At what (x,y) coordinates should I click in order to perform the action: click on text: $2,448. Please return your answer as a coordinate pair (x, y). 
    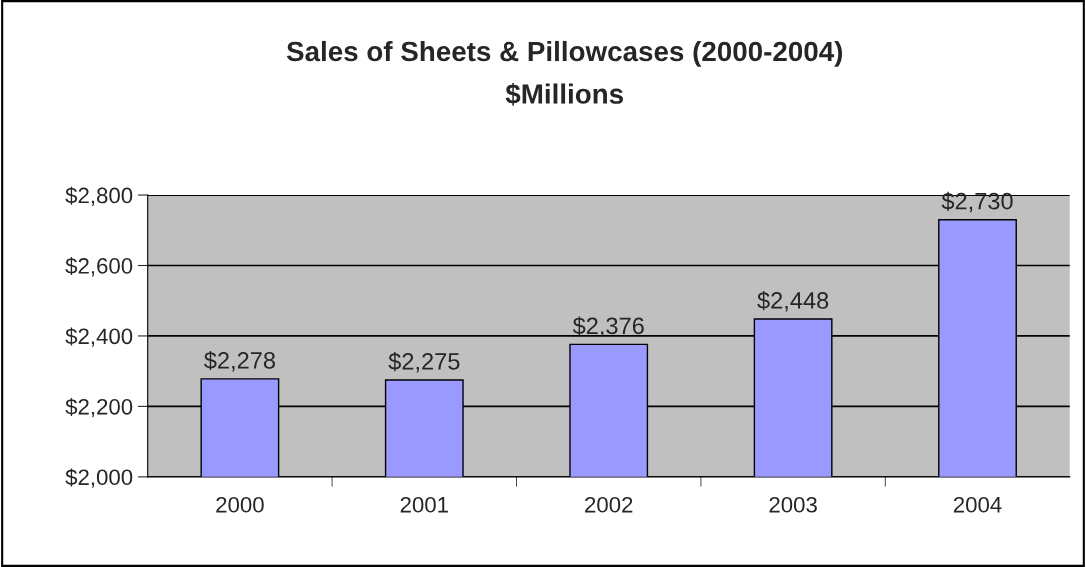
    Looking at the image, I should click on (793, 301).